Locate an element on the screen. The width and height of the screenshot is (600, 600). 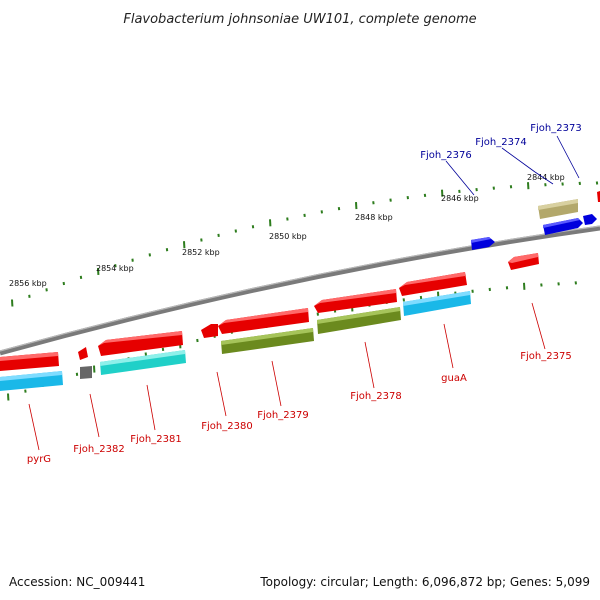
feature-pyrg-cds is located at coordinates (31, 381).